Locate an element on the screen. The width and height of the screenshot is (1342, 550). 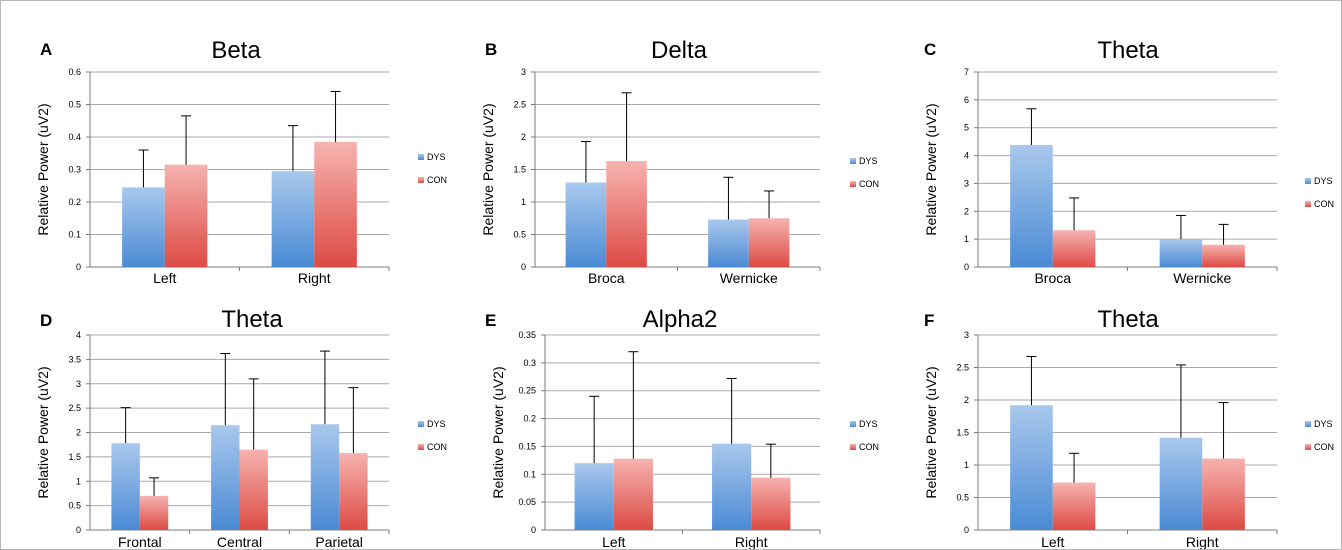
y-tick-label: 0.6 is located at coordinates (74, 72).